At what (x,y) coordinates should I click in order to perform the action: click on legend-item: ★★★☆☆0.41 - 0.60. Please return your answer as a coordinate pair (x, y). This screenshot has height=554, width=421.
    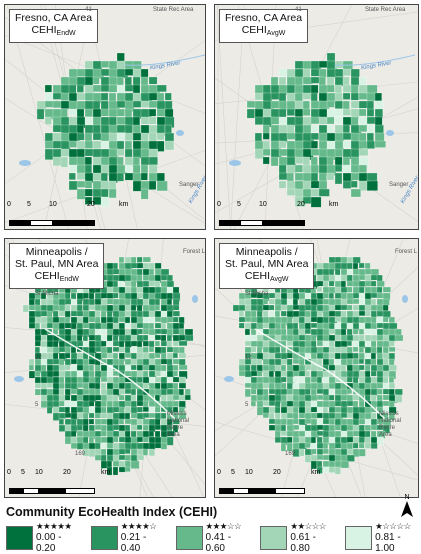
    Looking at the image, I should click on (214, 537).